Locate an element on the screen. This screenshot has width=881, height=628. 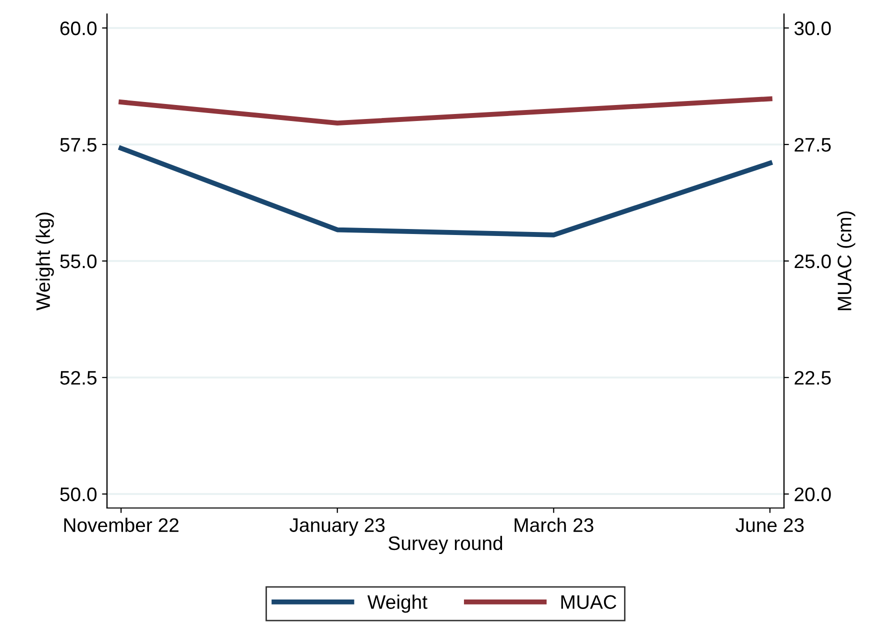
x-tick-label: June 23 is located at coordinates (770, 525).